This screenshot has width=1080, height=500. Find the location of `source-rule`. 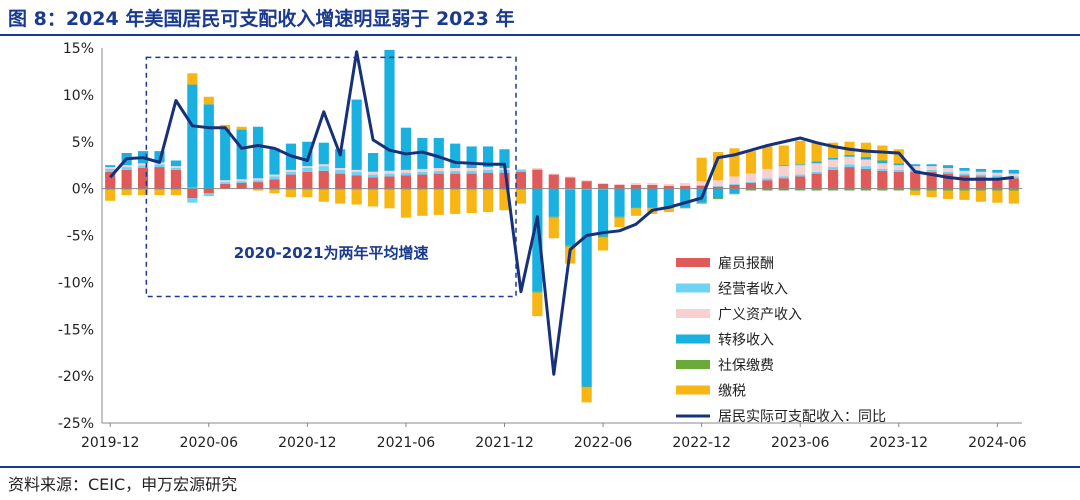

source-rule is located at coordinates (540, 467).